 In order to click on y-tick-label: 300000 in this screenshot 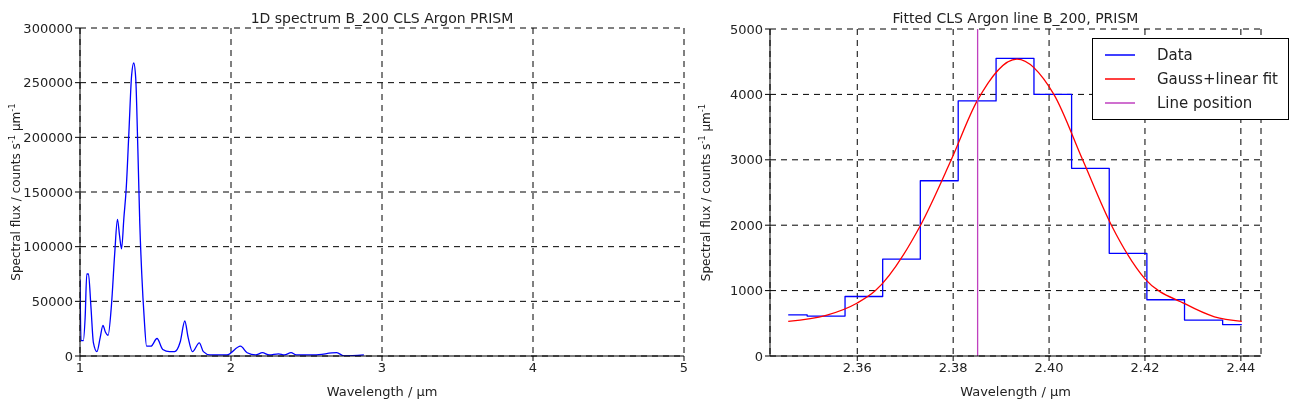, I will do `click(48, 28)`.